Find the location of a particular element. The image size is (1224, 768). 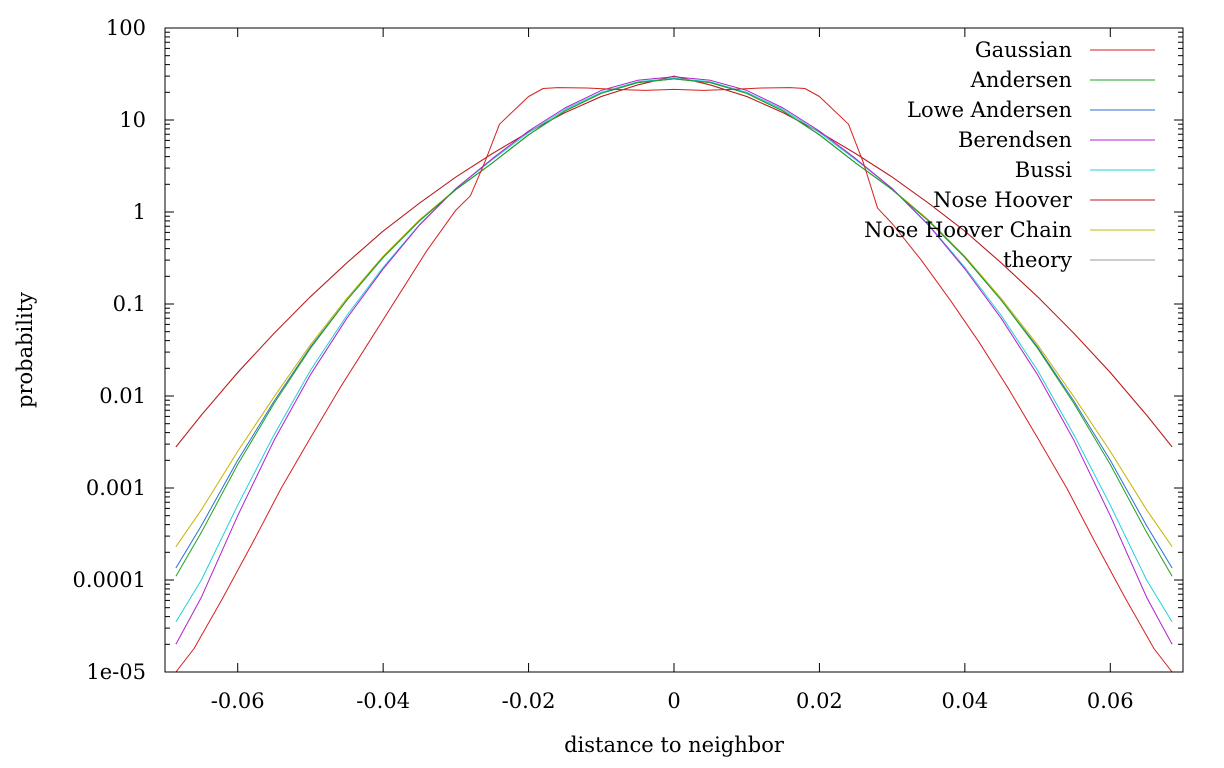

legend-label: Lowe Andersen is located at coordinates (989, 110).